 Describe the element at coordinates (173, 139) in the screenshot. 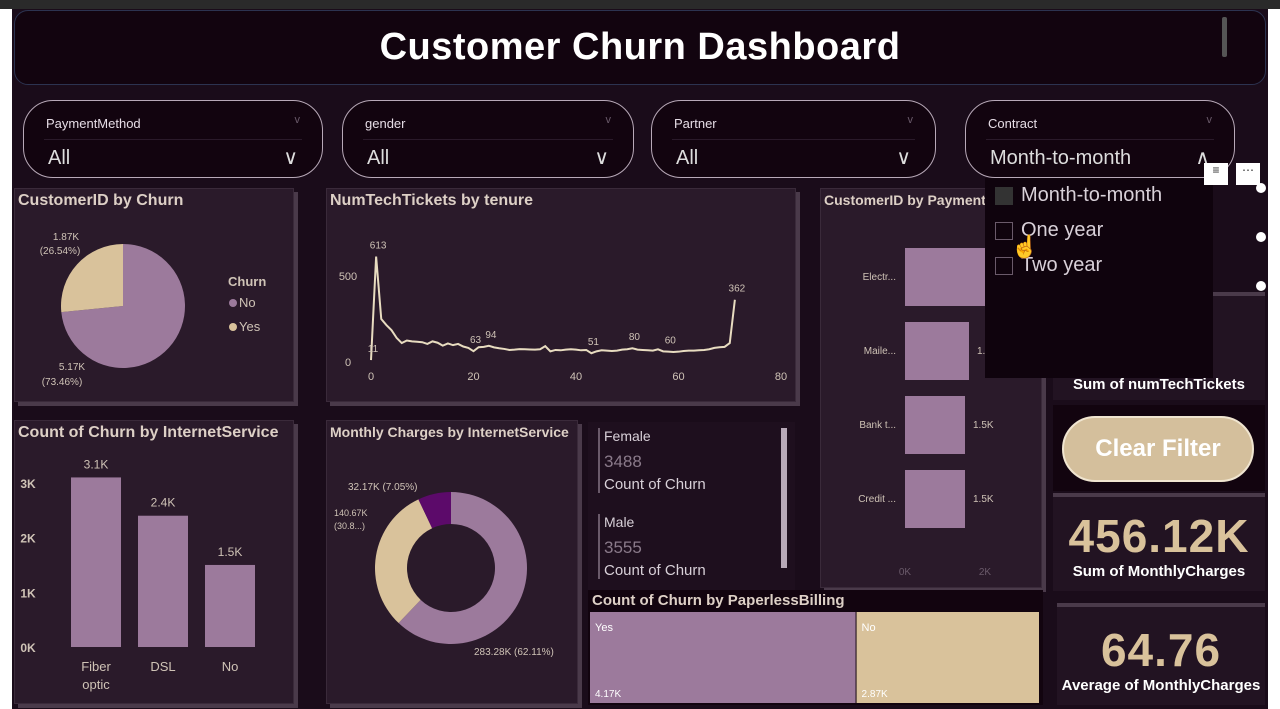

I see `slicer-payment-method: PaymentMethod v All ∨` at that location.